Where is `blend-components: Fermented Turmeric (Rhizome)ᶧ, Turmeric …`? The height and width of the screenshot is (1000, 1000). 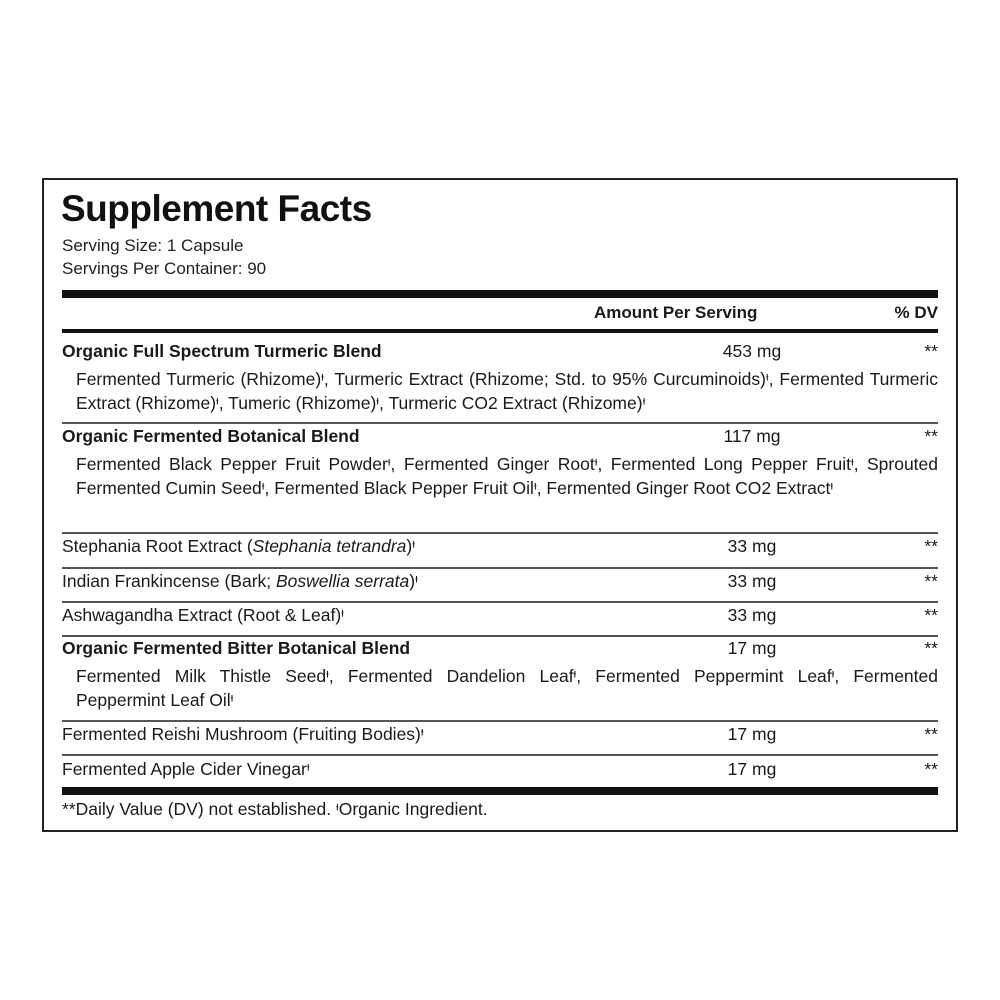
blend-components: Fermented Turmeric (Rhizome)ᶧ, Turmeric … is located at coordinates (507, 391).